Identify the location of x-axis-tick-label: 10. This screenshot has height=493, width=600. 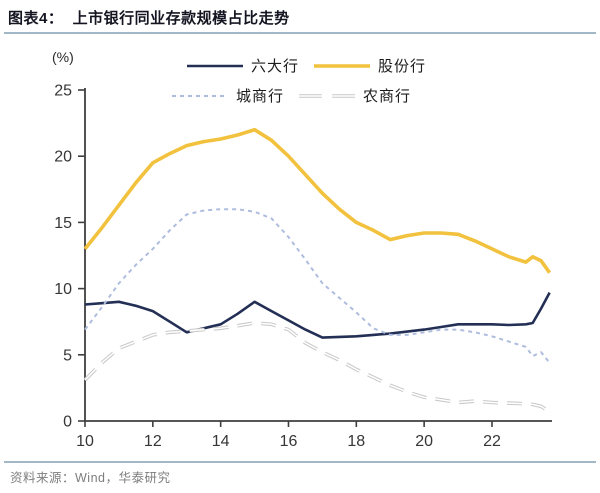
(85, 441).